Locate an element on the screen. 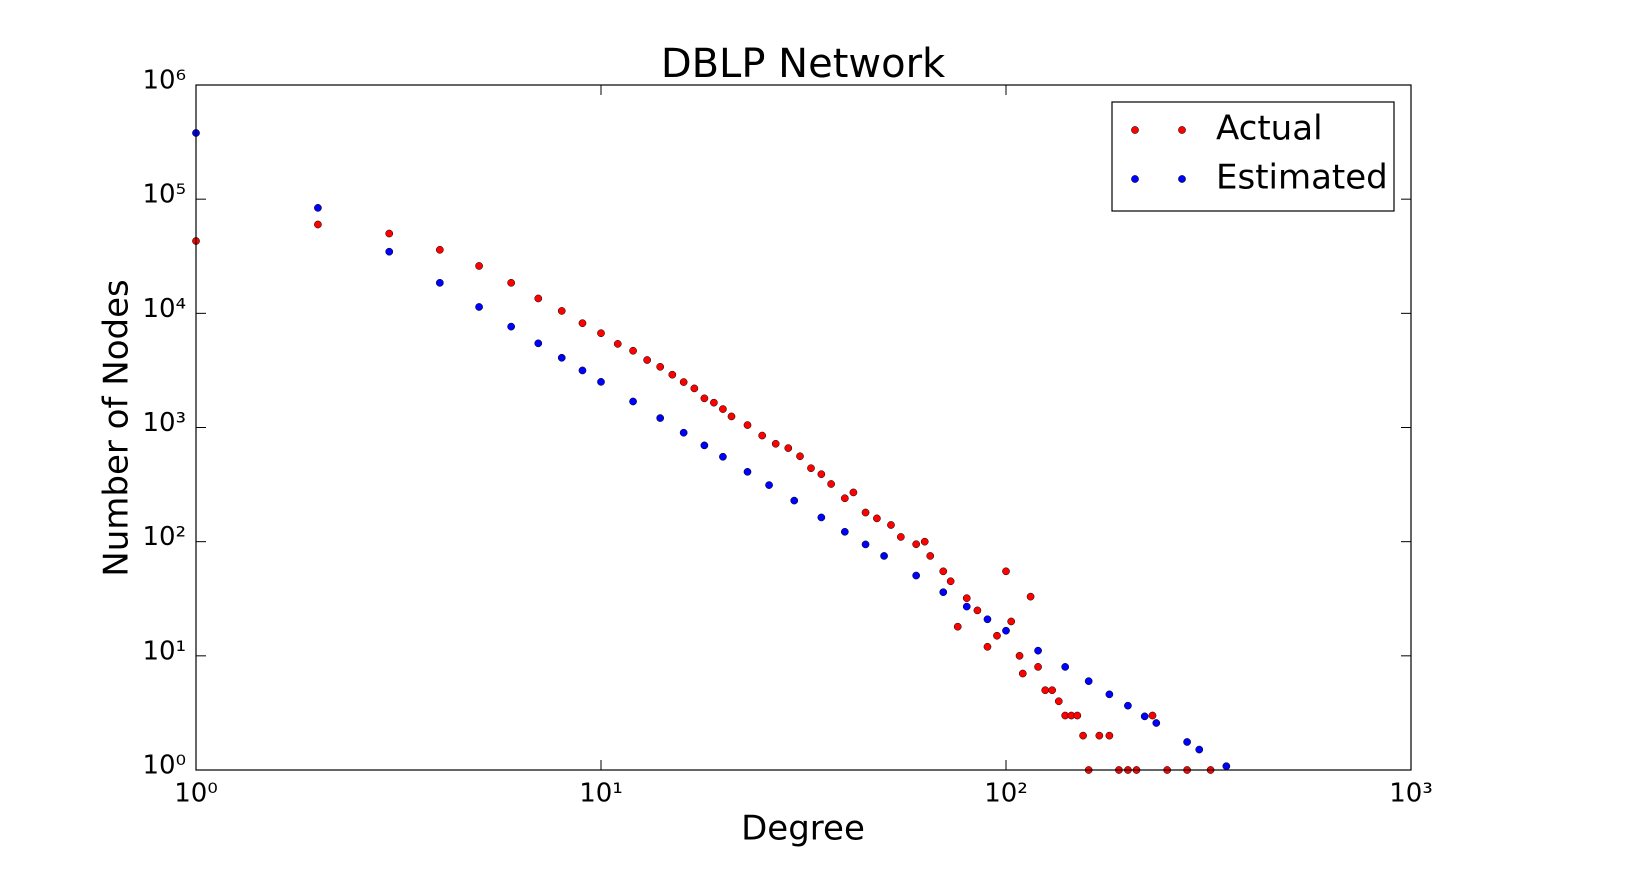 Image resolution: width=1626 pixels, height=887 pixels. x-tick-label: 10¹ is located at coordinates (601, 794).